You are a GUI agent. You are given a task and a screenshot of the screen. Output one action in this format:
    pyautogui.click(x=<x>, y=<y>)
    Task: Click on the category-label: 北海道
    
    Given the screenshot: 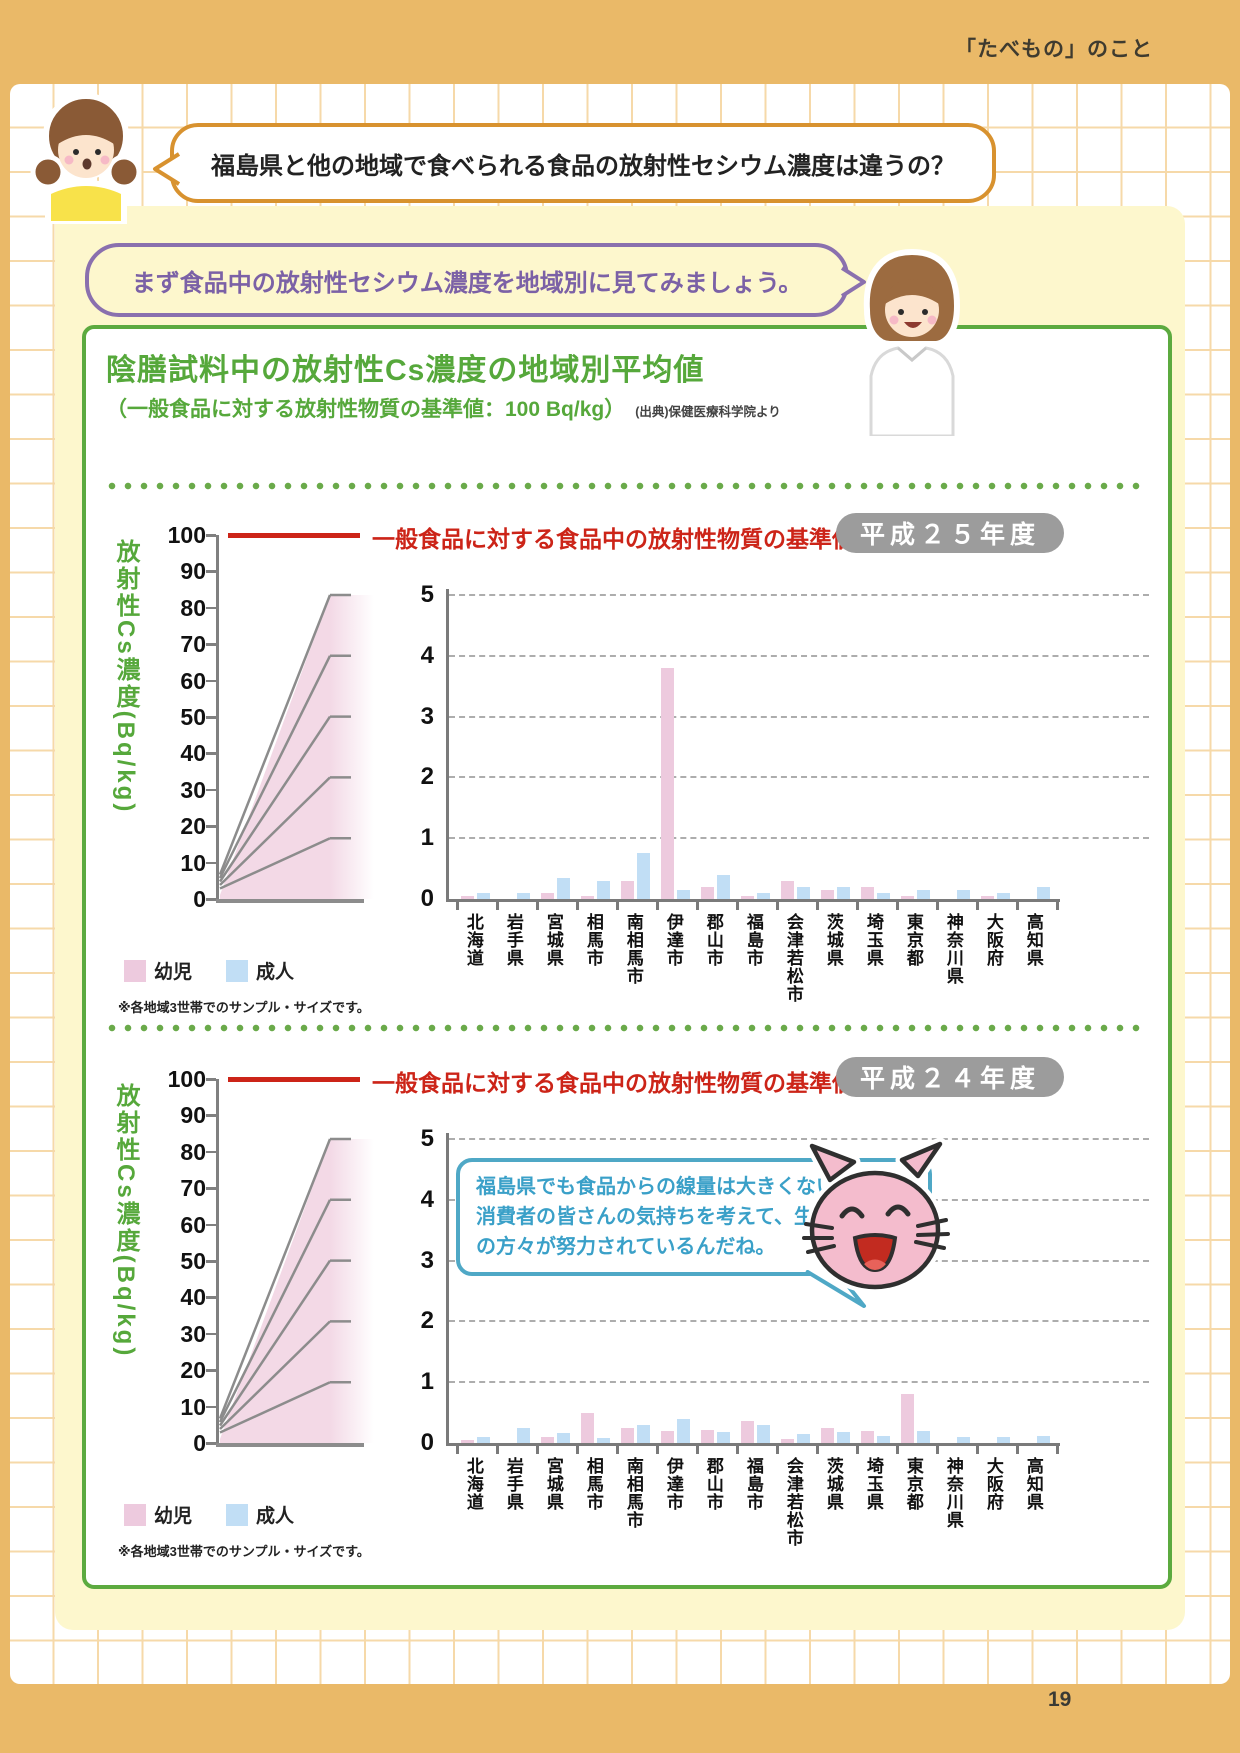 What is the action you would take?
    pyautogui.click(x=473, y=1484)
    